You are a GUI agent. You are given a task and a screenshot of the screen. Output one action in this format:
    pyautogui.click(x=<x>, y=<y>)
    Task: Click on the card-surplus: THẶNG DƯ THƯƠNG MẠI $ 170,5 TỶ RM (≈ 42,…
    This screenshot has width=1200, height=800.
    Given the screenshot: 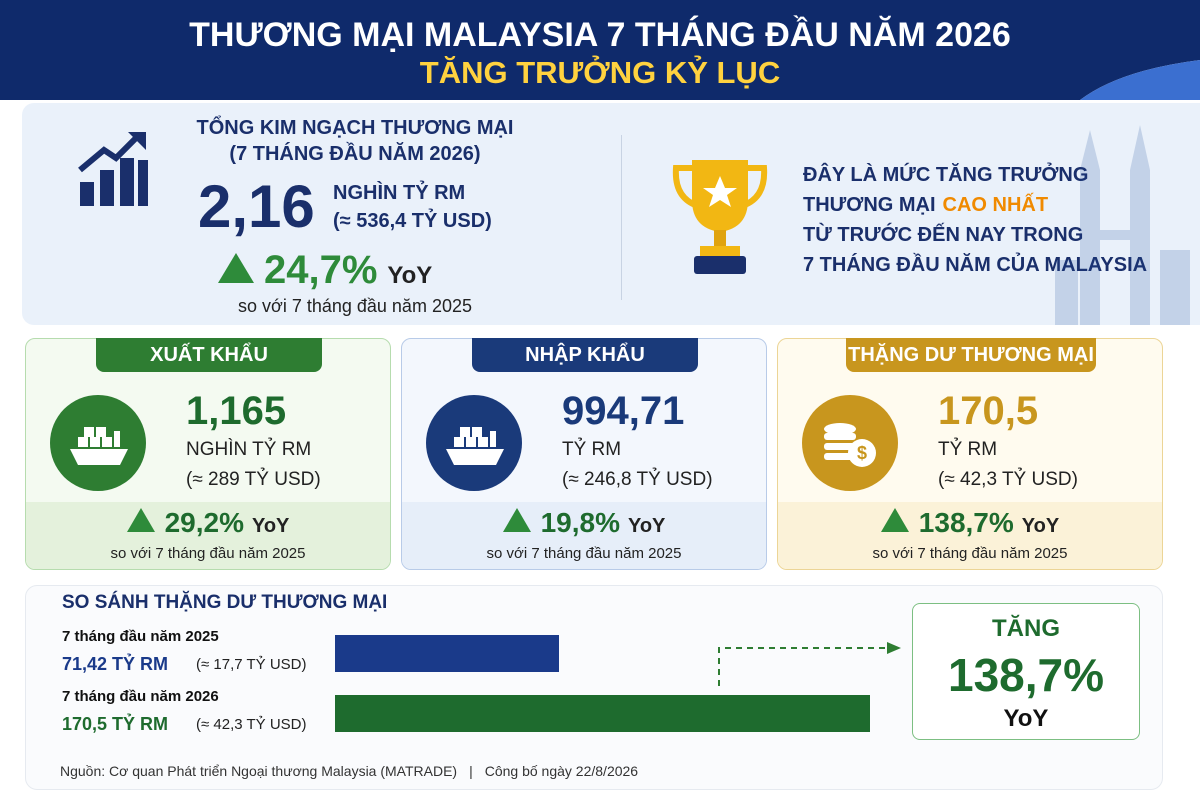 What is the action you would take?
    pyautogui.click(x=970, y=454)
    